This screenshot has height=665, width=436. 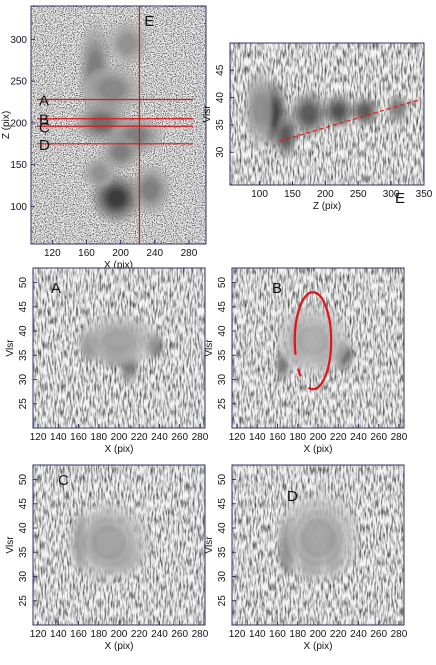 I want to click on panel-E: 100 150 200 250 300 350 30 35 40 45 Z (pix) Vlsr E, so click(x=317, y=127).